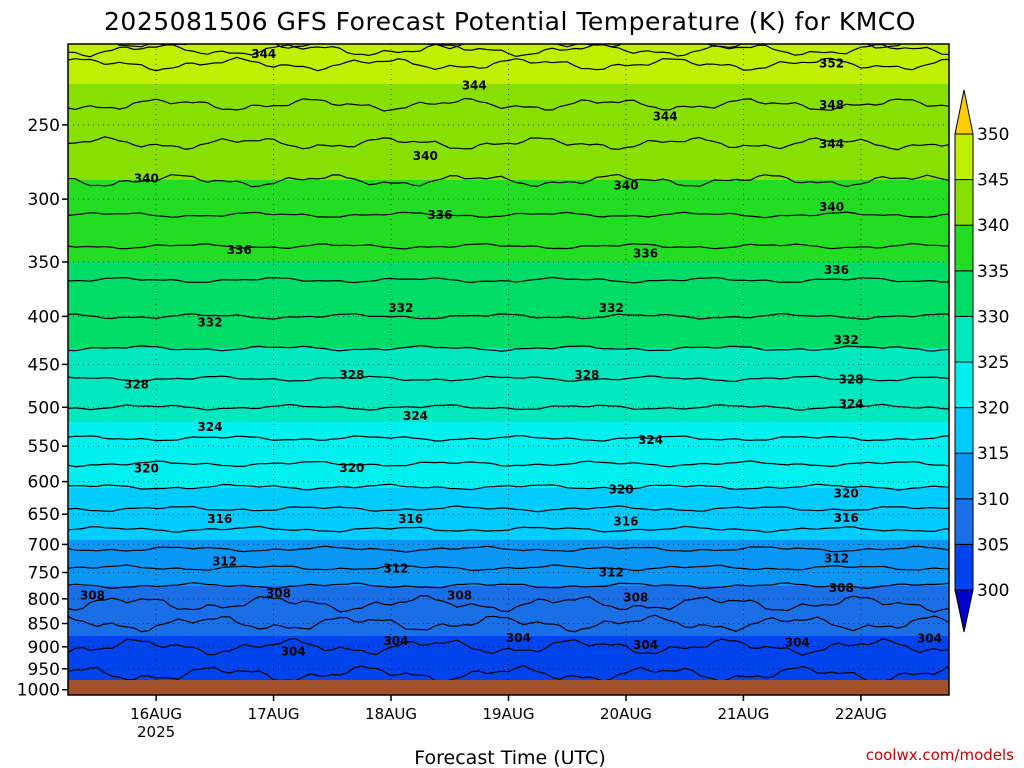  What do you see at coordinates (44, 483) in the screenshot?
I see `y-tick-label: 600` at bounding box center [44, 483].